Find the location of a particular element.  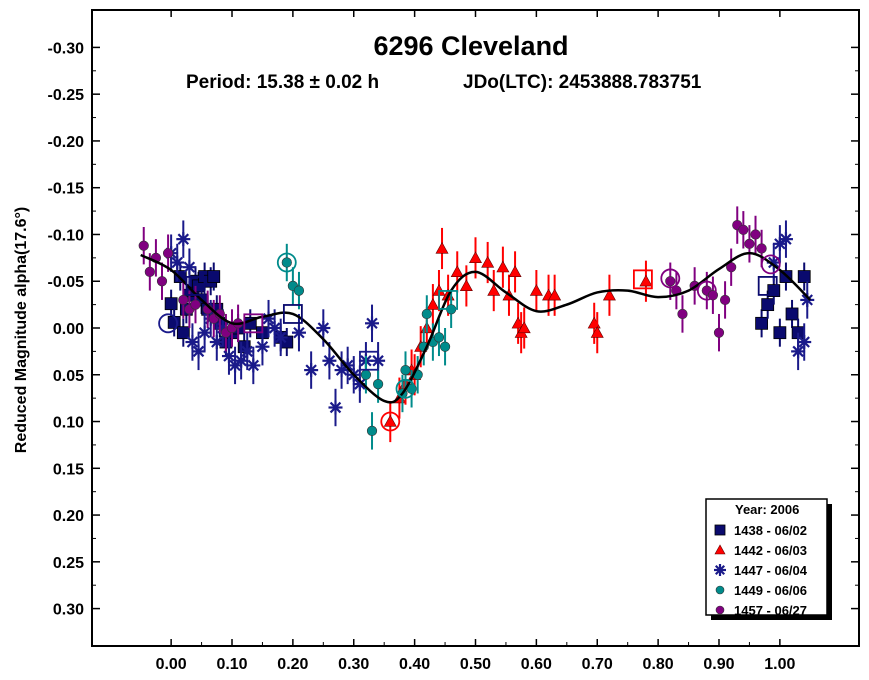

x-tick-label: 0.00 is located at coordinates (171, 664).